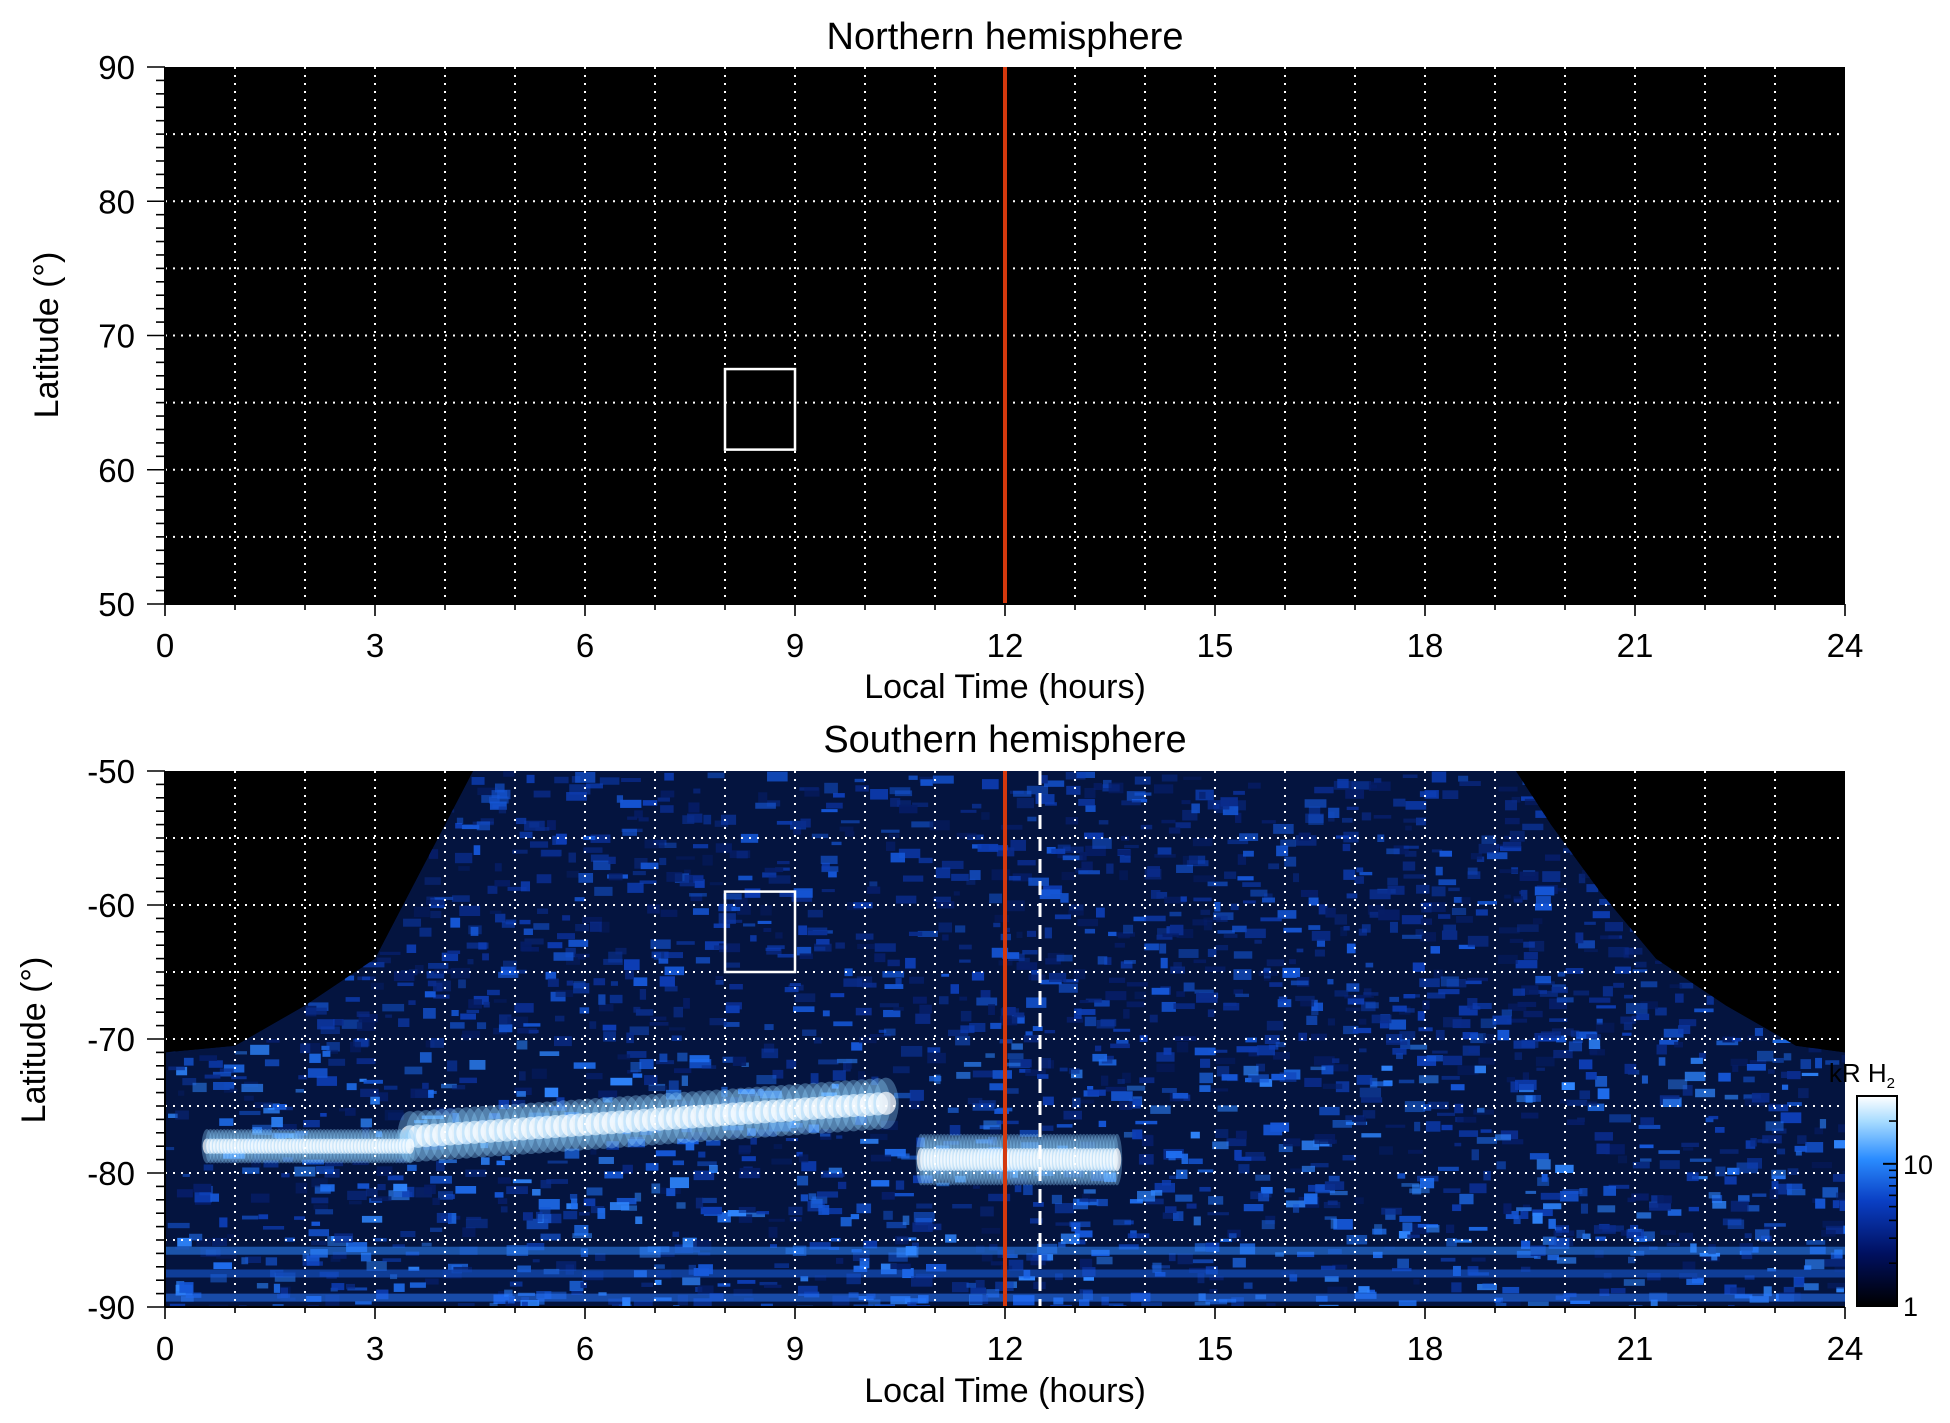 This screenshot has height=1423, width=1950. Describe the element at coordinates (116, 604) in the screenshot. I see `y-tick-label: 50` at that location.